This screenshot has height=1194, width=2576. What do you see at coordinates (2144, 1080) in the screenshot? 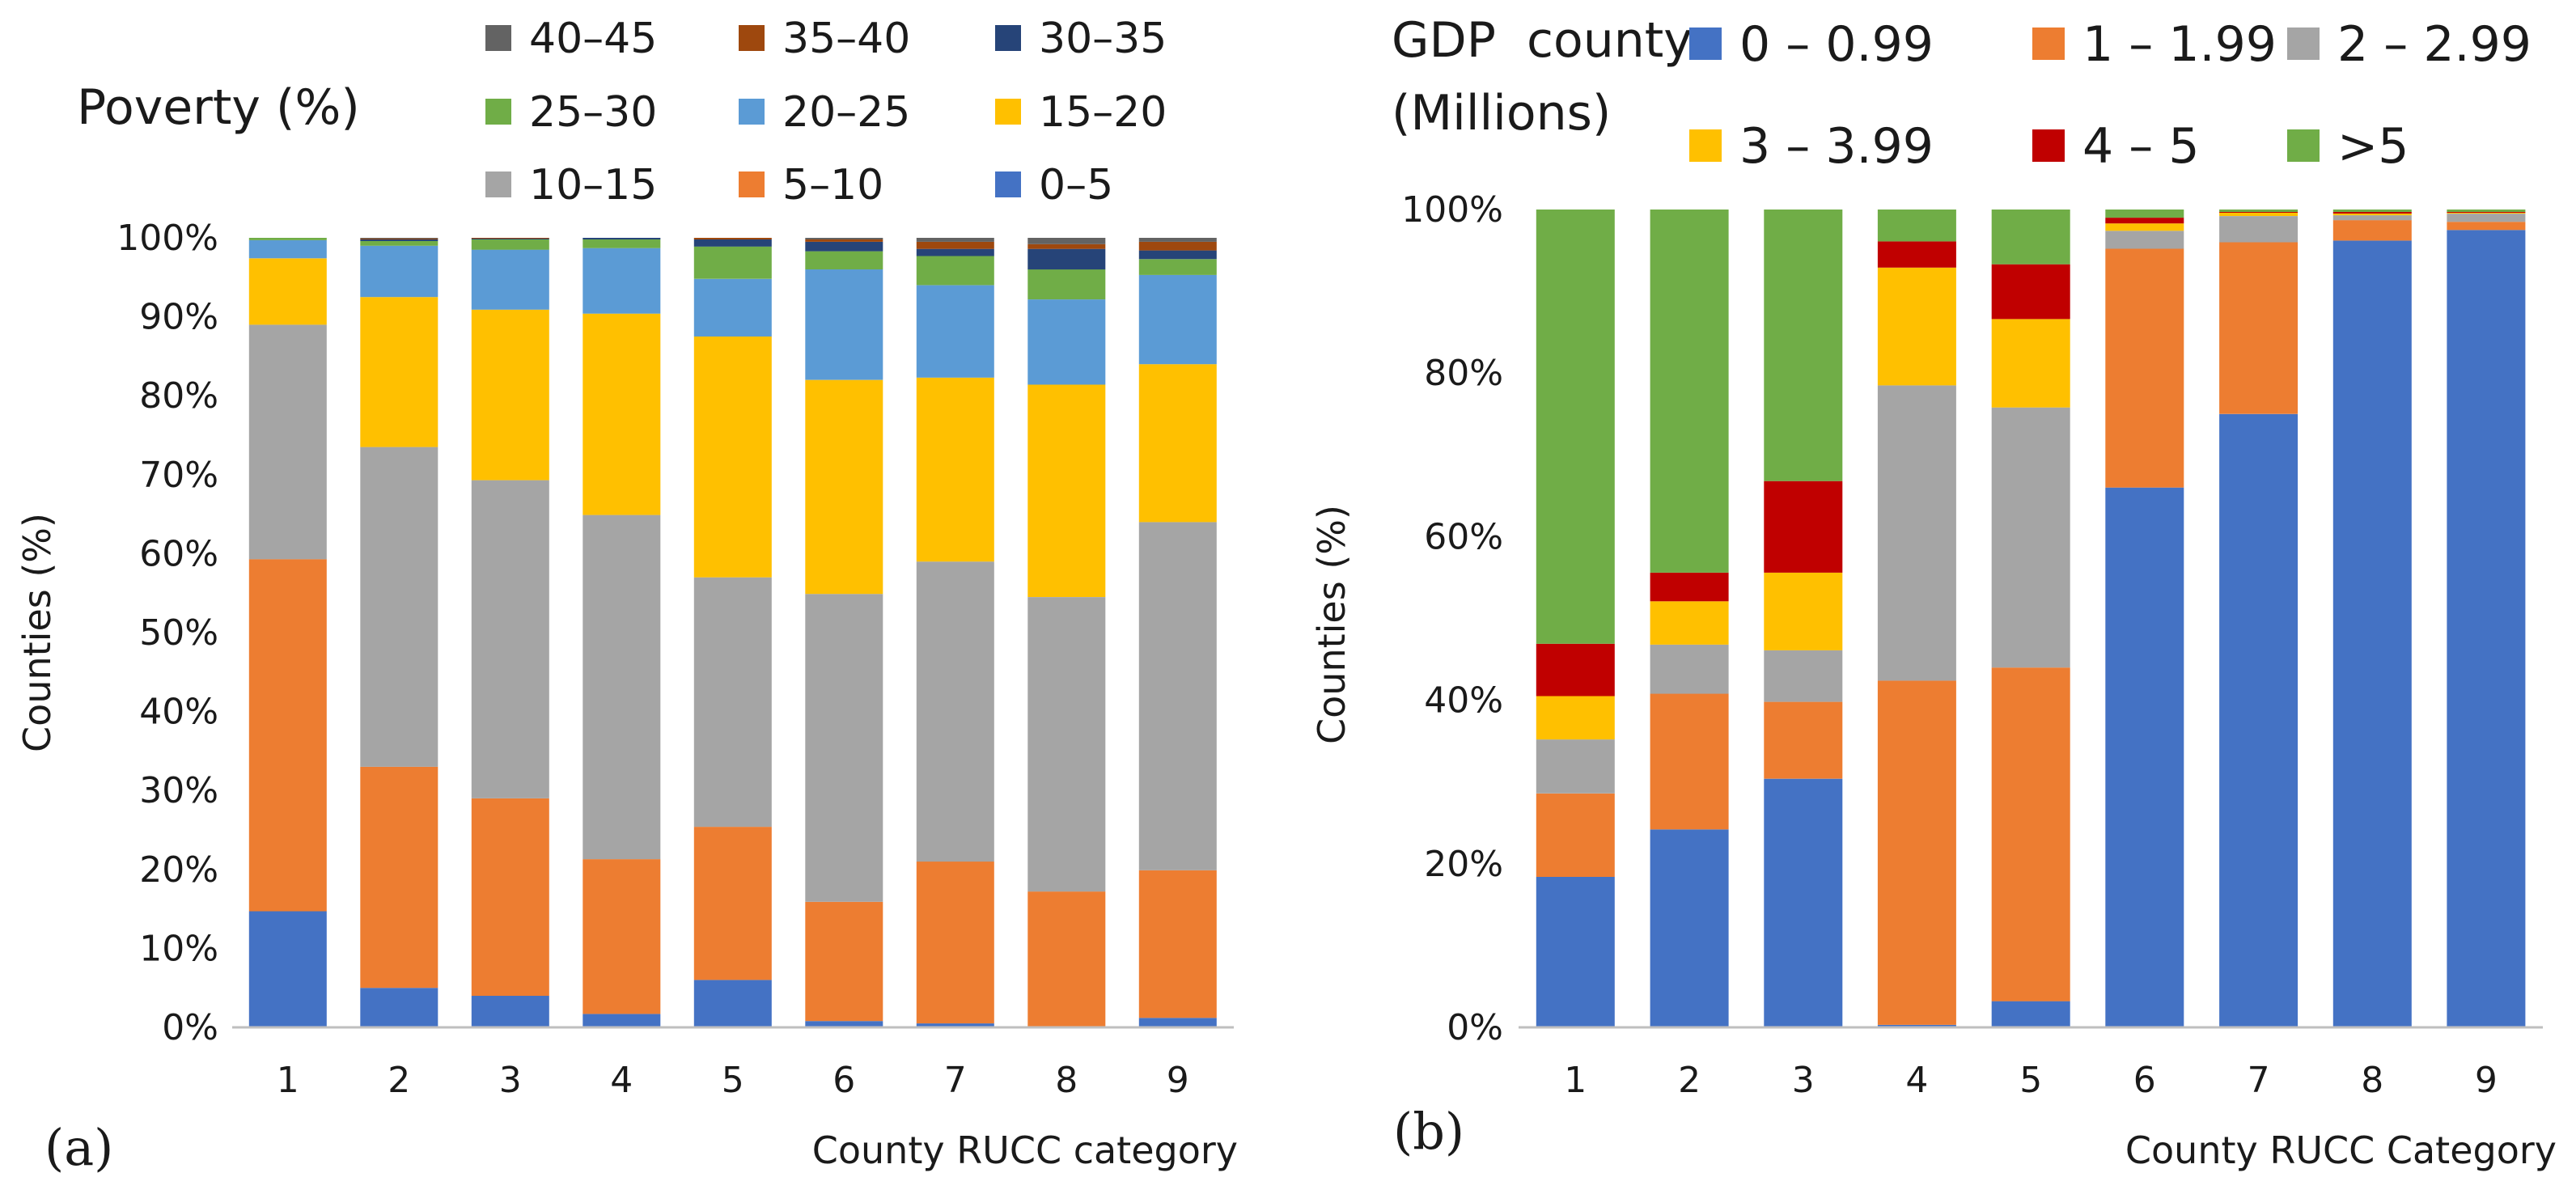
I see `b-x-tick-label-6: 6` at bounding box center [2144, 1080].